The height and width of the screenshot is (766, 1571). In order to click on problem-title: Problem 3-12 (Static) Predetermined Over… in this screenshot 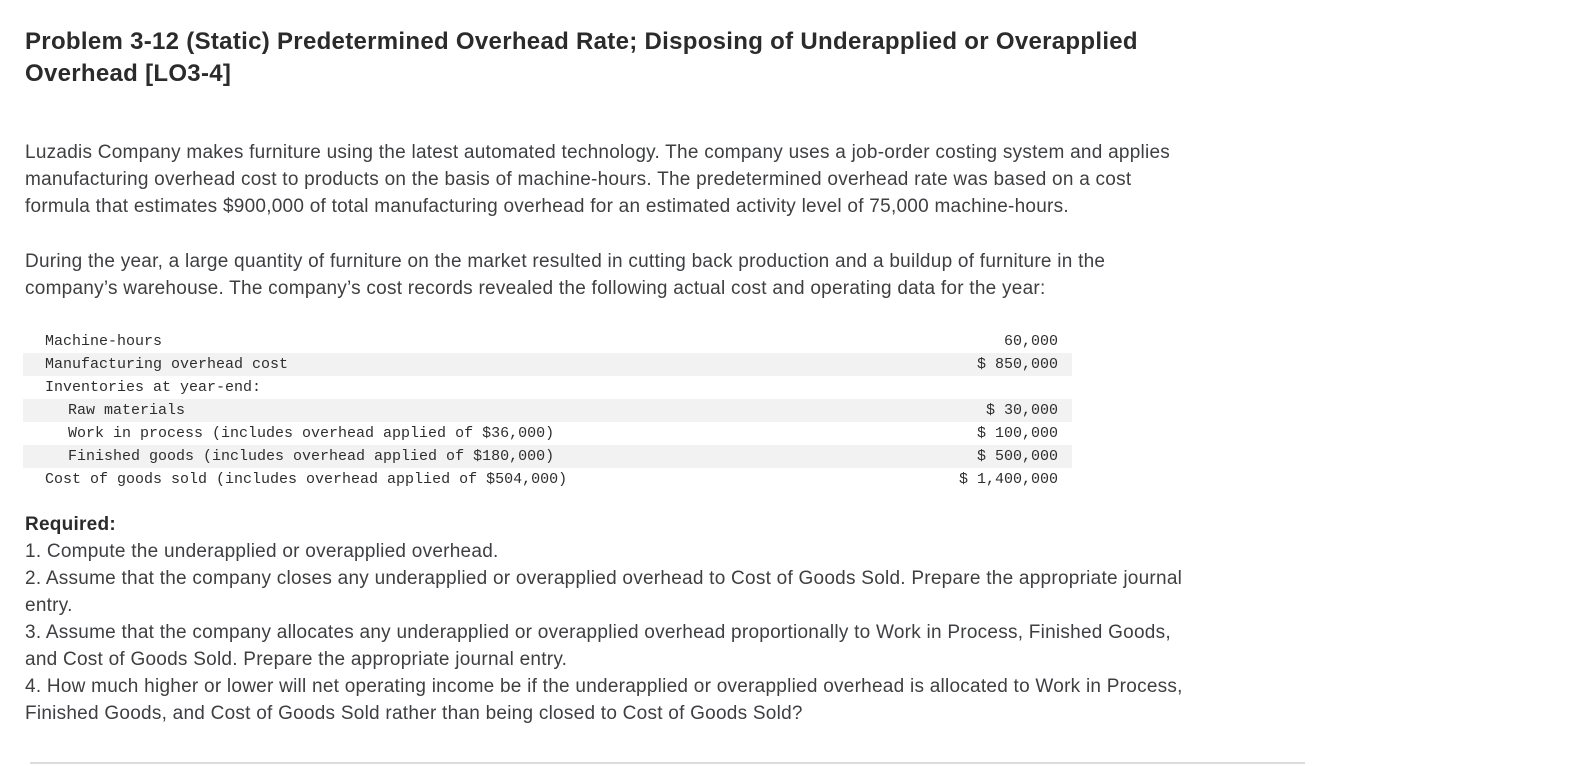, I will do `click(581, 57)`.